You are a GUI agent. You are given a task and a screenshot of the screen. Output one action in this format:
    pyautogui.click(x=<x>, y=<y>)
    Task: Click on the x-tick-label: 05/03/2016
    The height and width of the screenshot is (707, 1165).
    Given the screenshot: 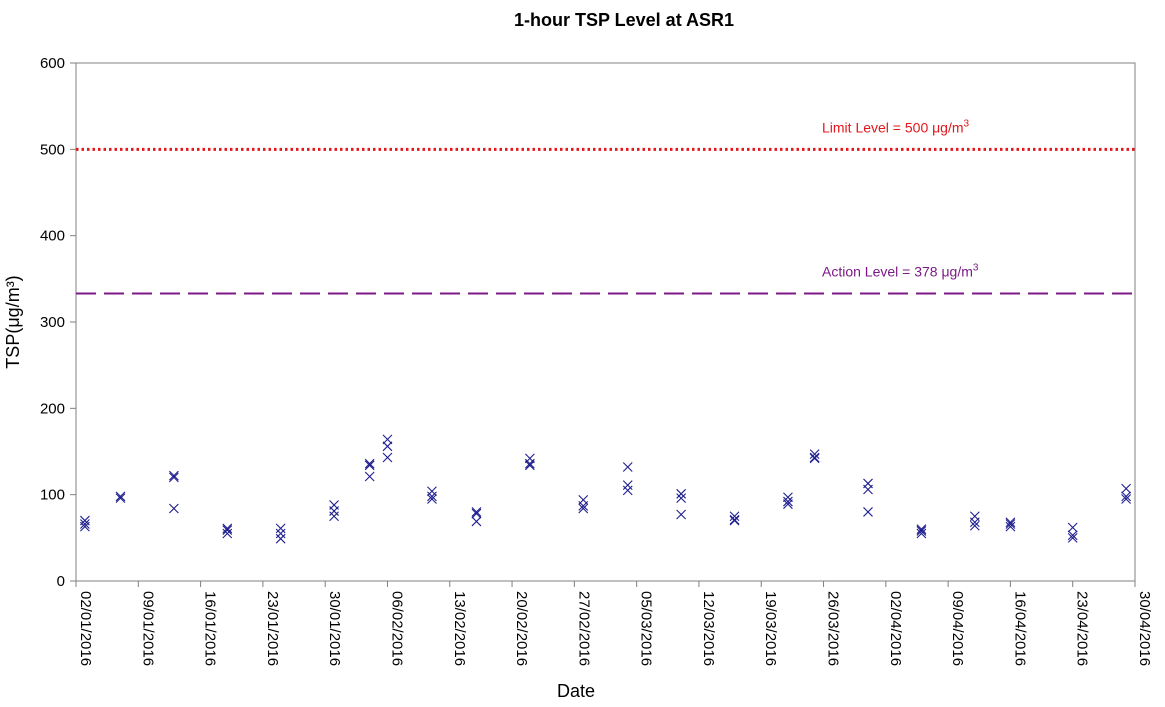 What is the action you would take?
    pyautogui.click(x=646, y=628)
    